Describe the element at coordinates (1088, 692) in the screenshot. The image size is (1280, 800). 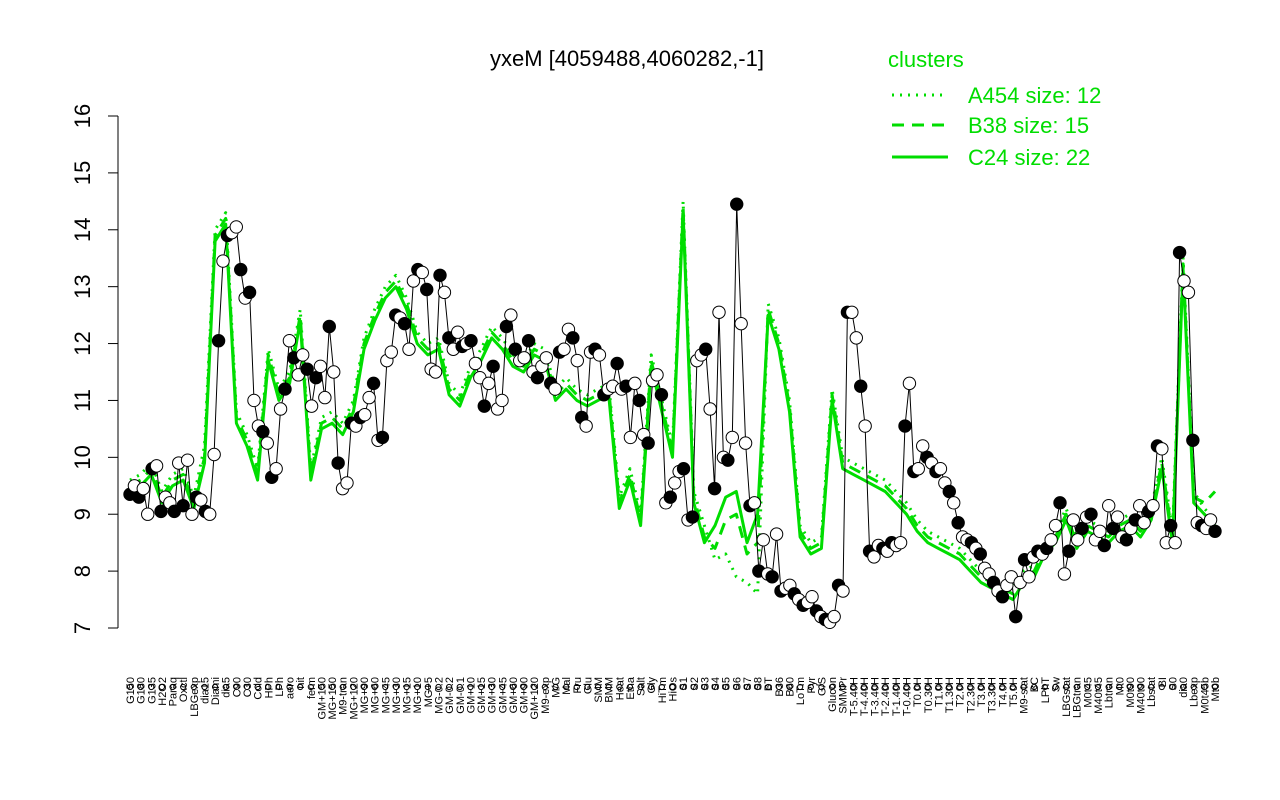
I see `x-tick-label: M0t45` at that location.